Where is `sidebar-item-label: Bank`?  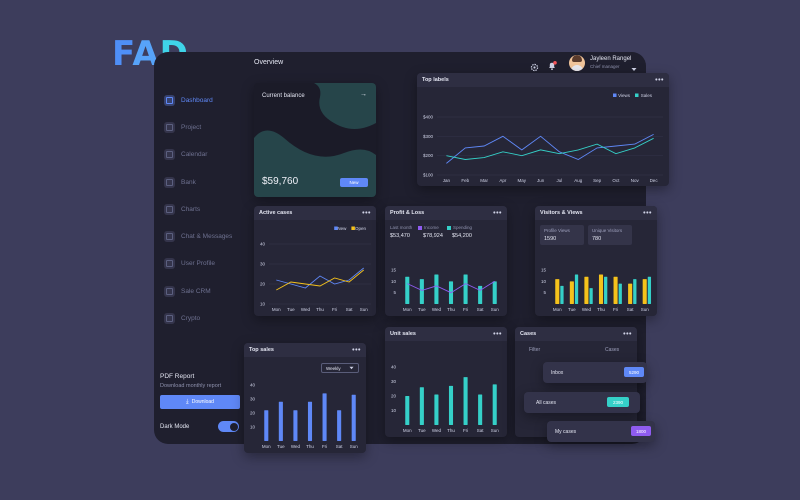
sidebar-item-label: Bank is located at coordinates (188, 182).